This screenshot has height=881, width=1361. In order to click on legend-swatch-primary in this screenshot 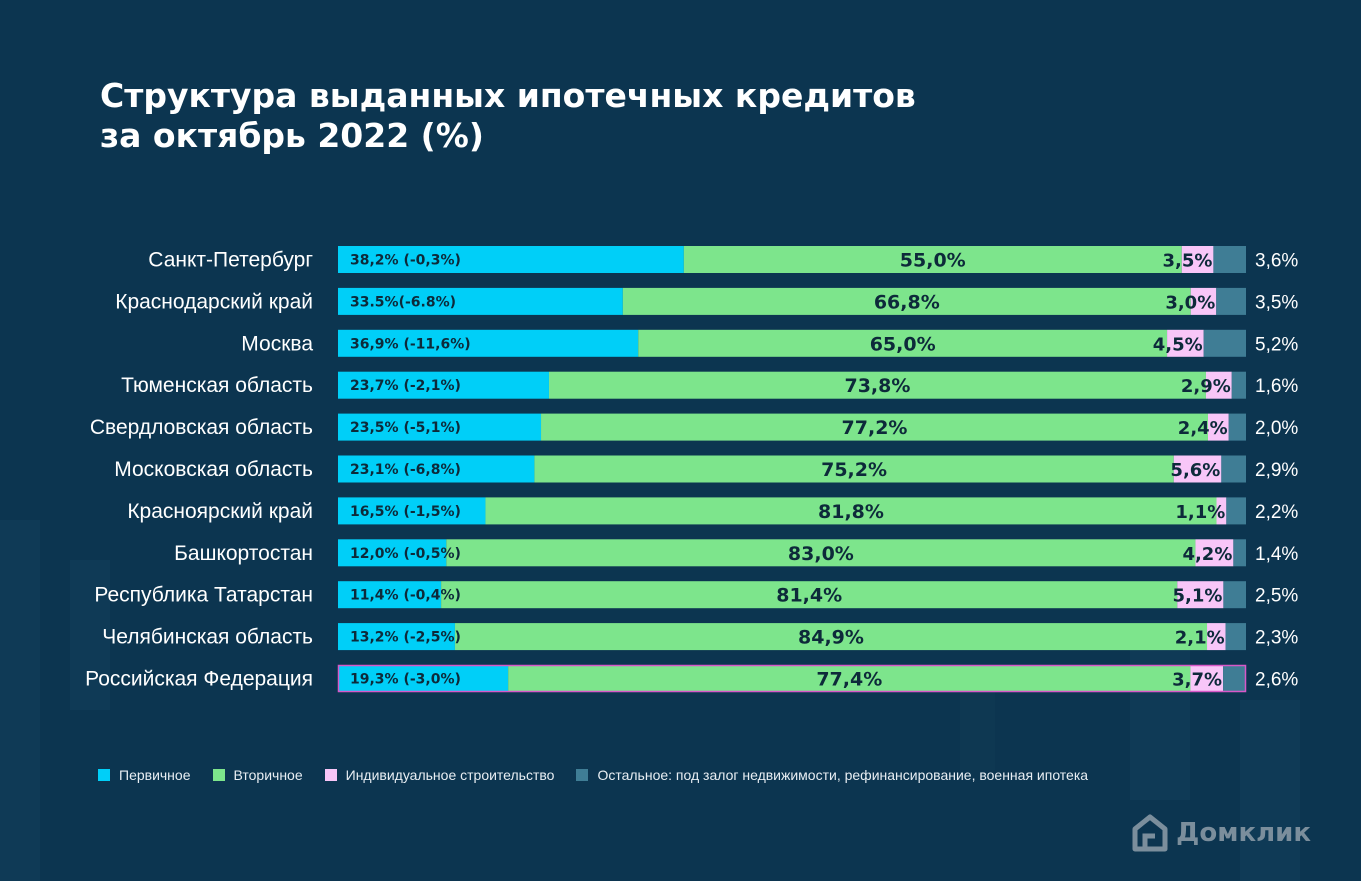, I will do `click(104, 775)`.